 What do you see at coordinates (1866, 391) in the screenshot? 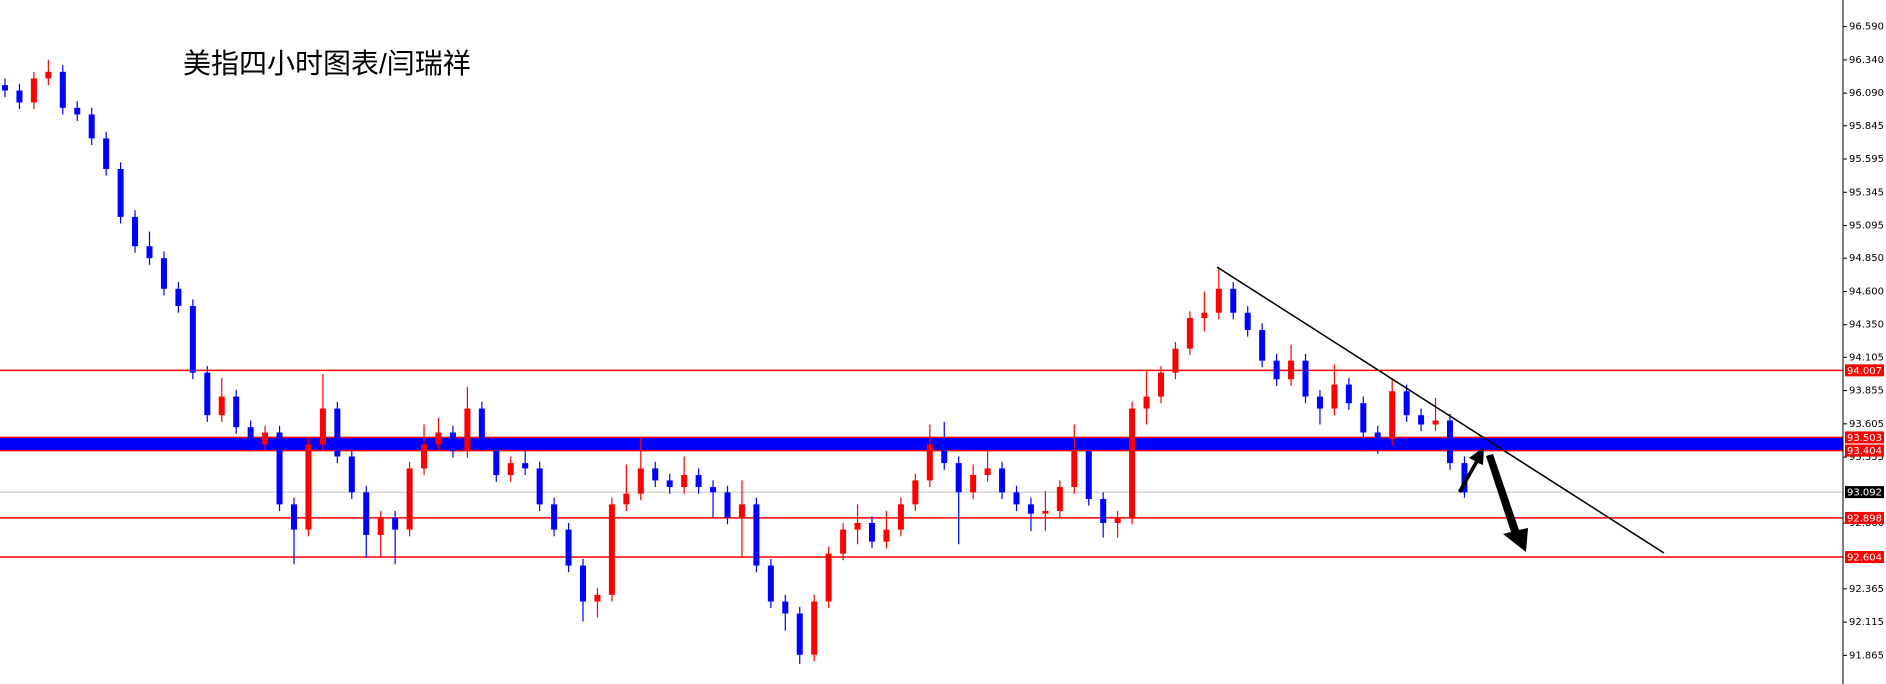
I see `y-tick-label: 93.855` at bounding box center [1866, 391].